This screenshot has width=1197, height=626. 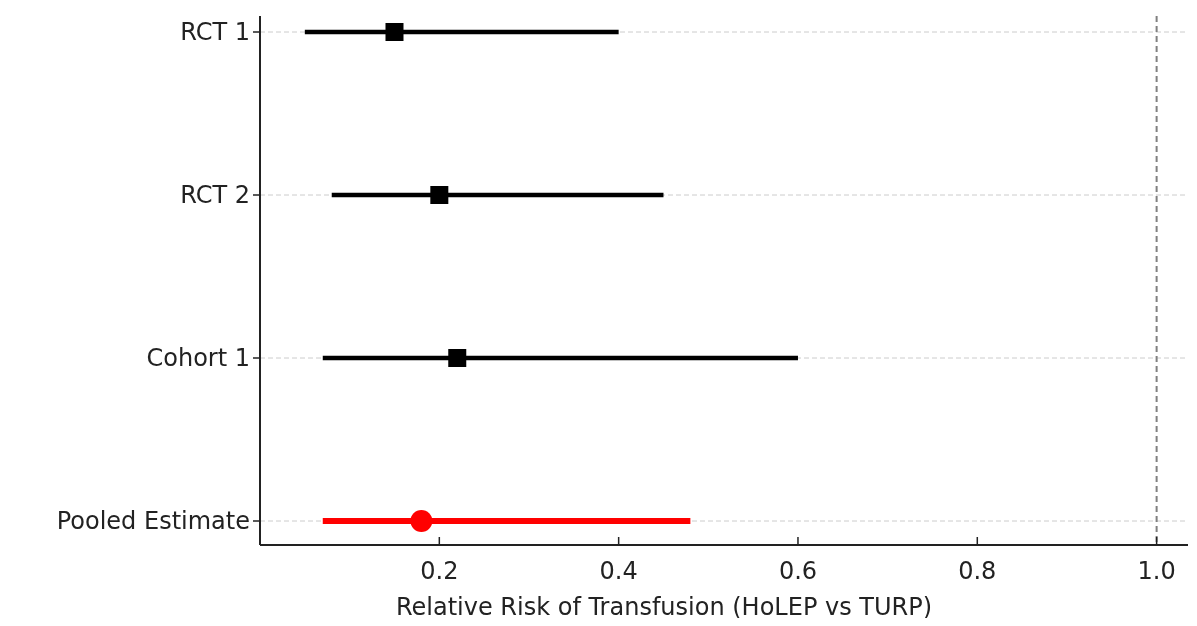 I want to click on x-tick-label: 0.6, so click(x=798, y=571).